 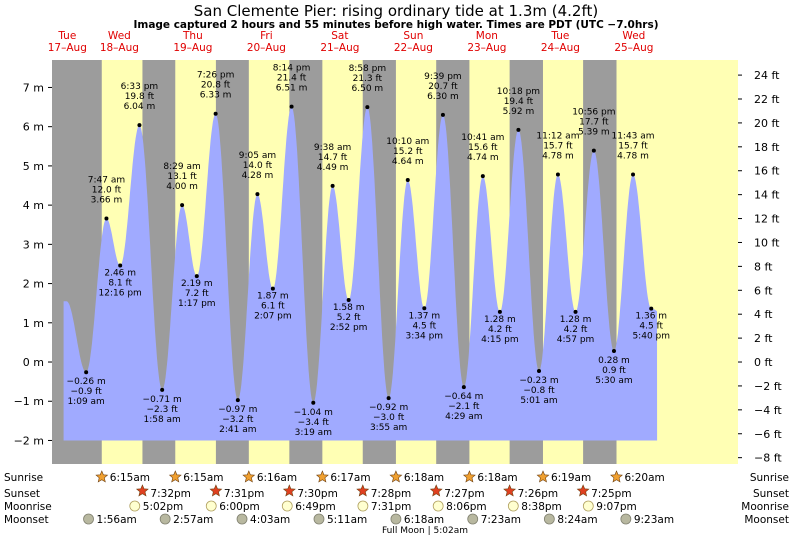 I want to click on row-label-right: Sunrise, so click(x=769, y=478).